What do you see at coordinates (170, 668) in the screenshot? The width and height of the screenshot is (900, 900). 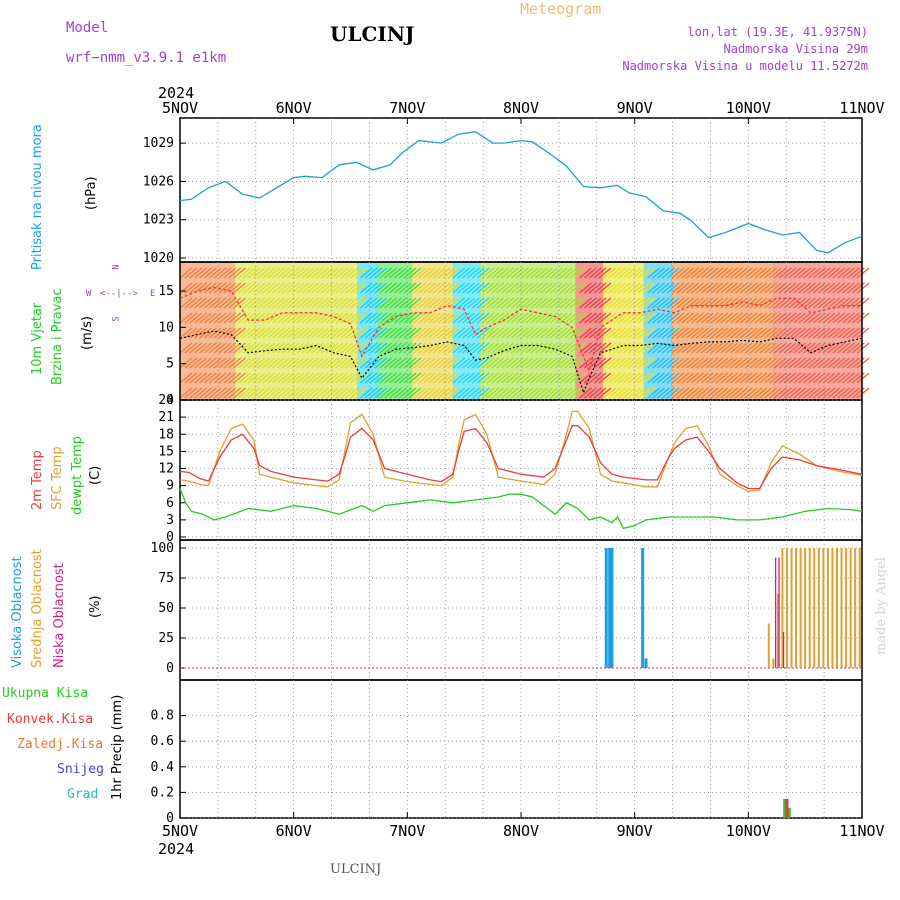 I see `ytick-label-cloud_cover: 0` at bounding box center [170, 668].